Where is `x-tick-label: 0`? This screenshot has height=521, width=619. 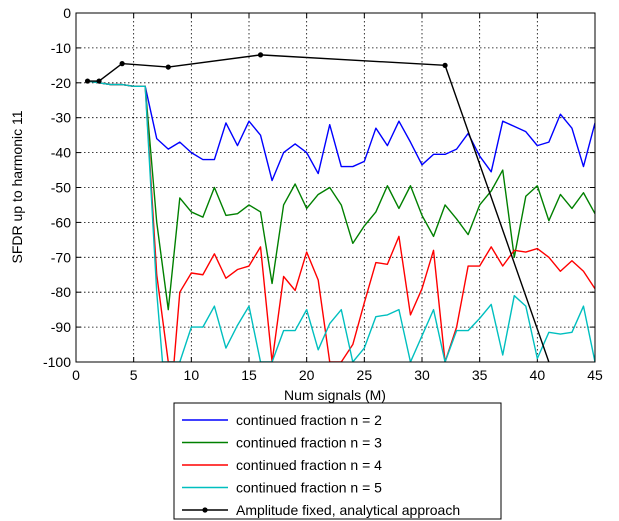
x-tick-label: 0 is located at coordinates (76, 375).